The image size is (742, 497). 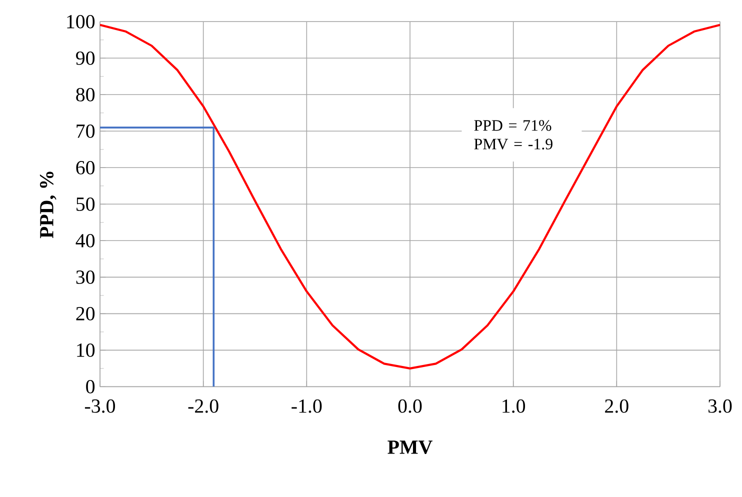 I want to click on y-axis-title: PPD, %, so click(x=48, y=205).